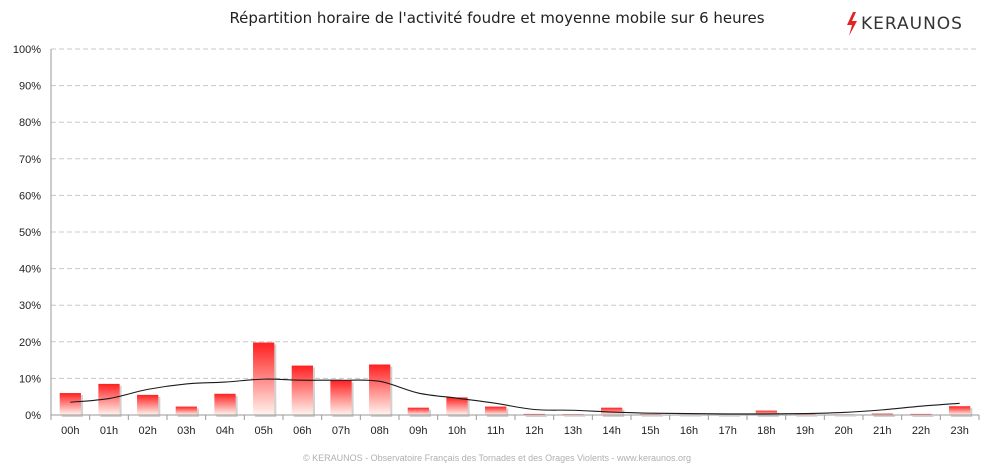  I want to click on keraunos-logo: KERAUNOS, so click(904, 24).